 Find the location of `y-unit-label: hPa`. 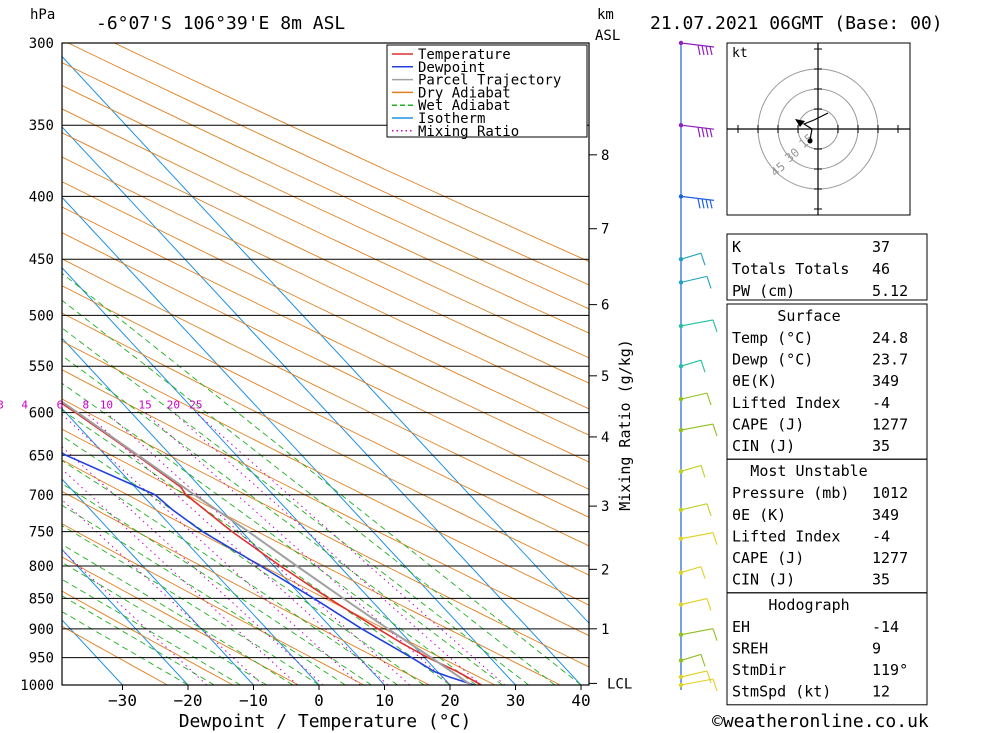

y-unit-label: hPa is located at coordinates (42, 15).